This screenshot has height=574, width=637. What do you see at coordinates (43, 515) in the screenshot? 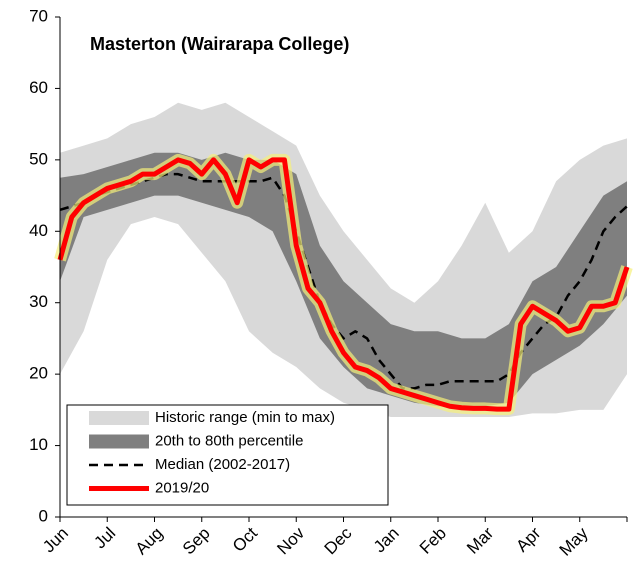
I see `y-tick-label: 0` at bounding box center [43, 515].